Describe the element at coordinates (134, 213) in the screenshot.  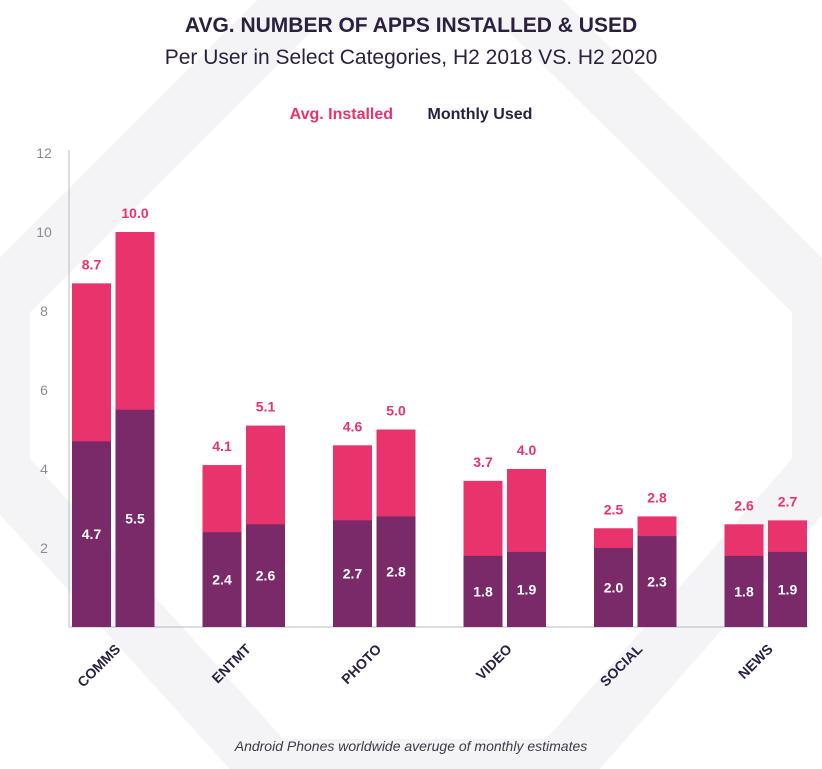
I see `data-label-installed: 10.0` at that location.